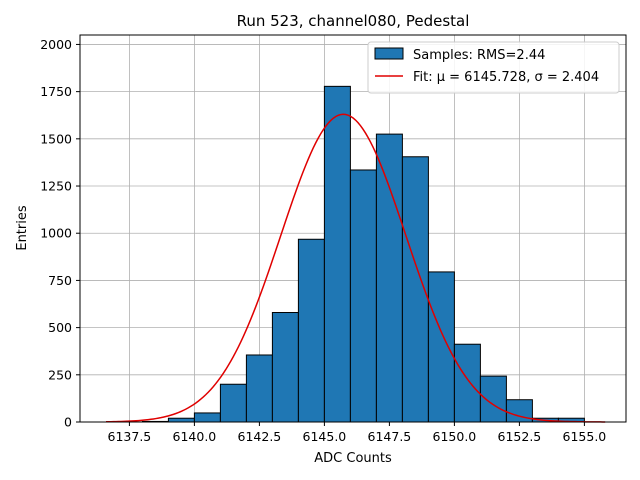  What do you see at coordinates (455, 436) in the screenshot?
I see `x-tick-label: 6150.0` at bounding box center [455, 436].